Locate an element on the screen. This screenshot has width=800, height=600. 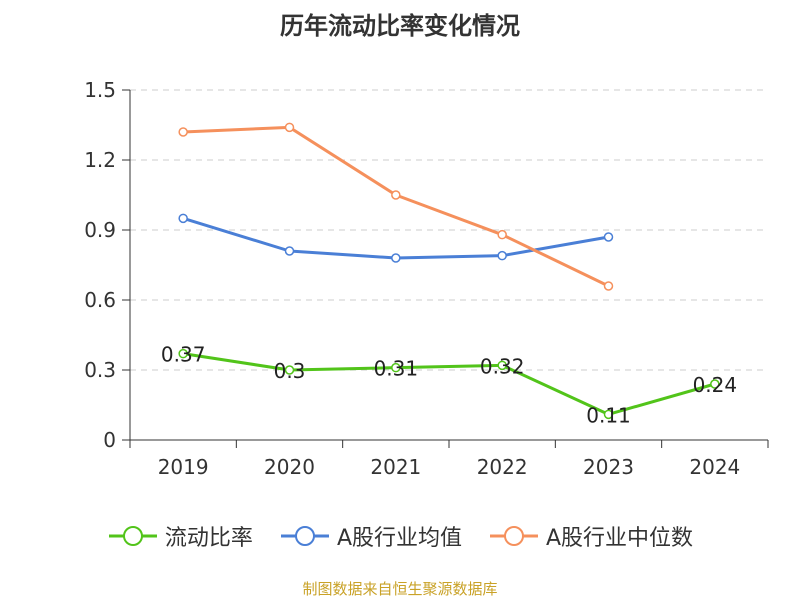
data-label: 0.31 is located at coordinates (396, 369).